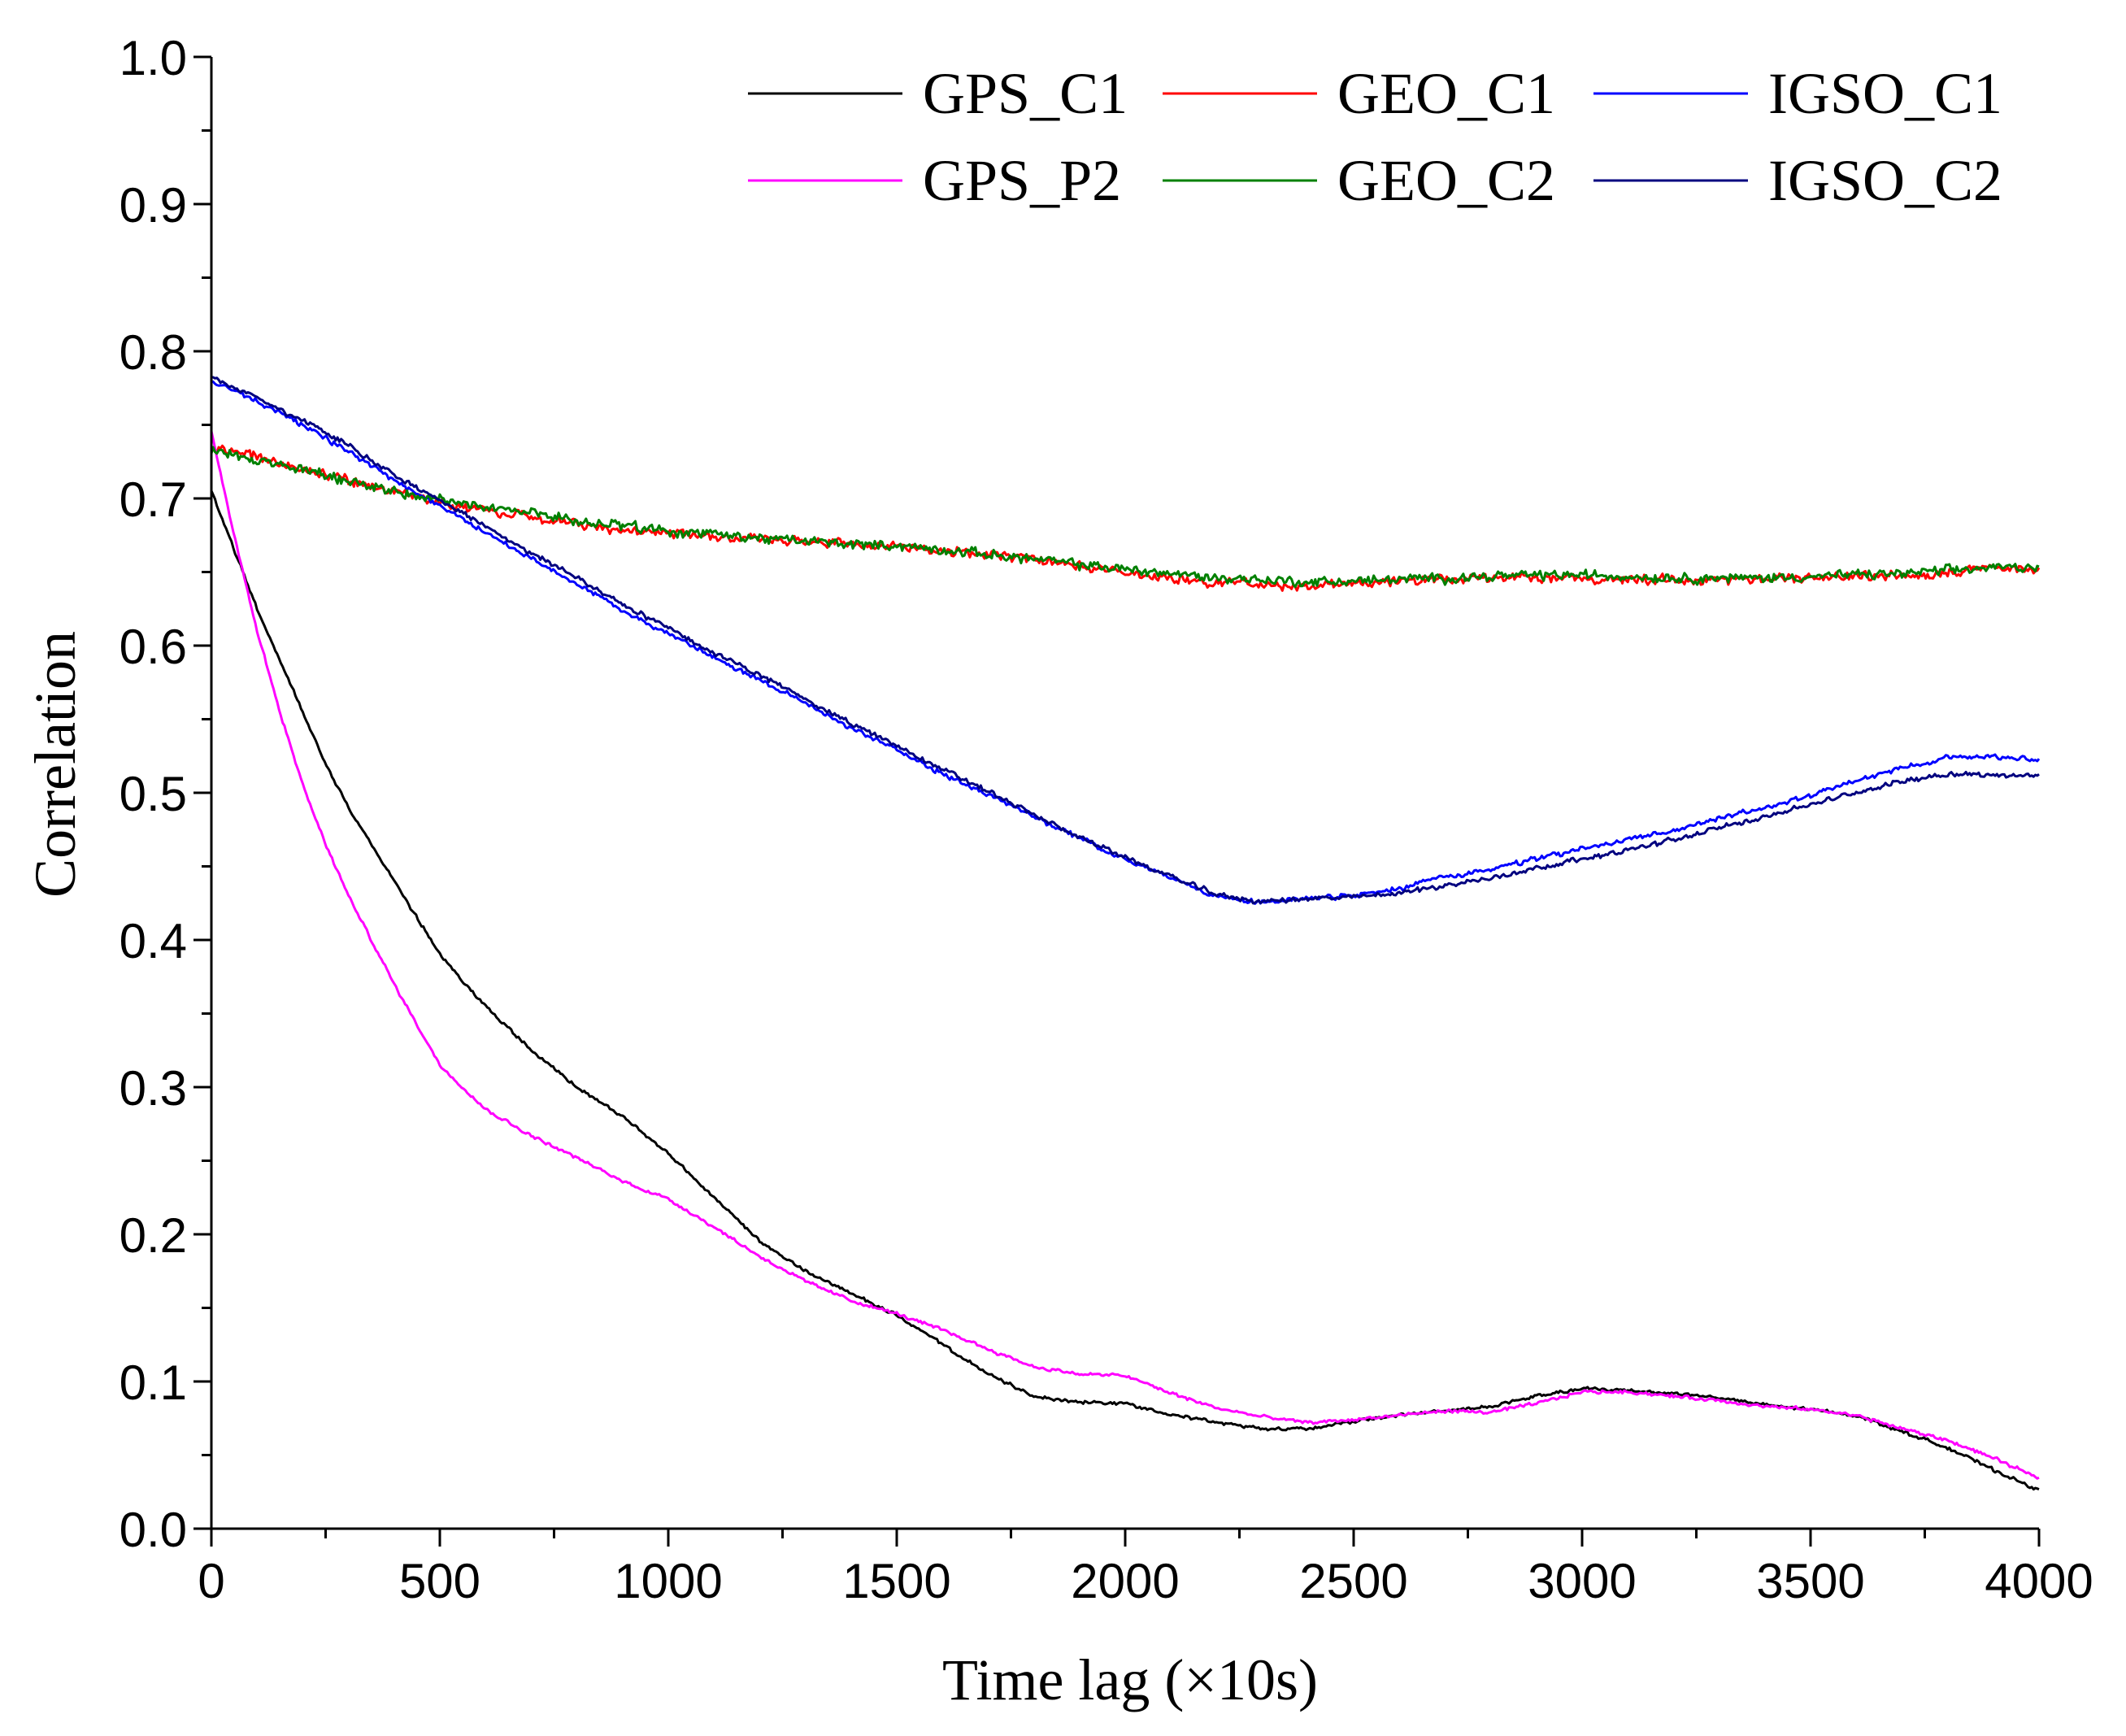  I want to click on legend-label-geo-c1: GEO_C1, so click(1446, 93).